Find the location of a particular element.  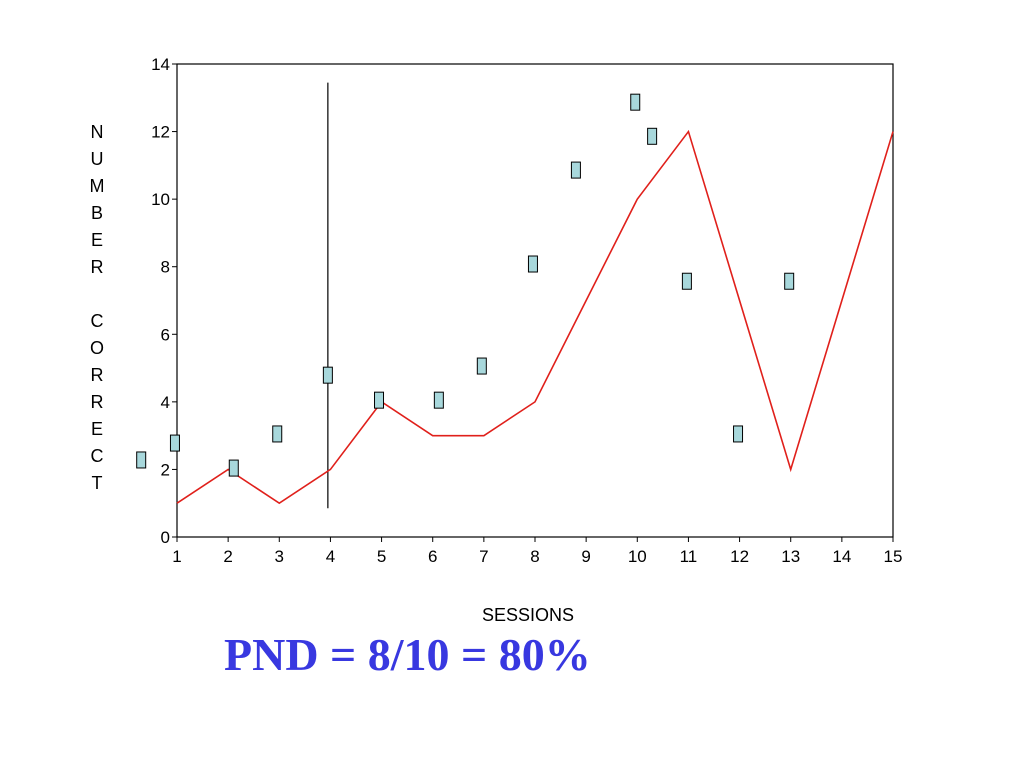

y-tick-label: 2 is located at coordinates (165, 469).